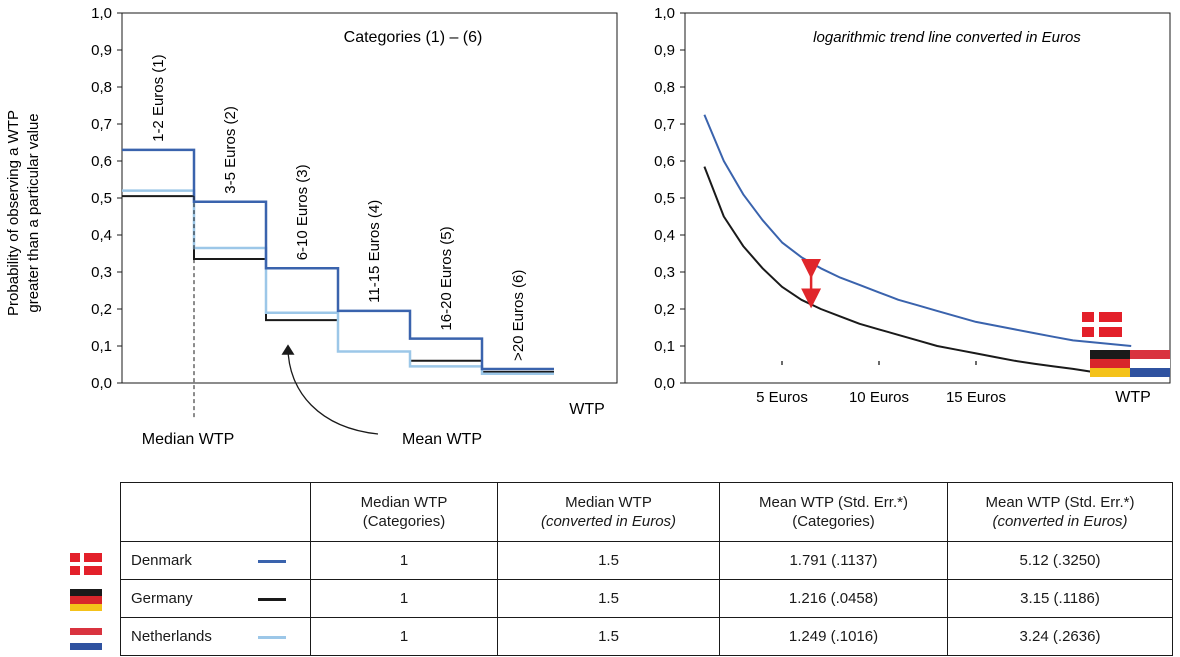  What do you see at coordinates (215, 636) in the screenshot?
I see `country-cell: Netherlands` at bounding box center [215, 636].